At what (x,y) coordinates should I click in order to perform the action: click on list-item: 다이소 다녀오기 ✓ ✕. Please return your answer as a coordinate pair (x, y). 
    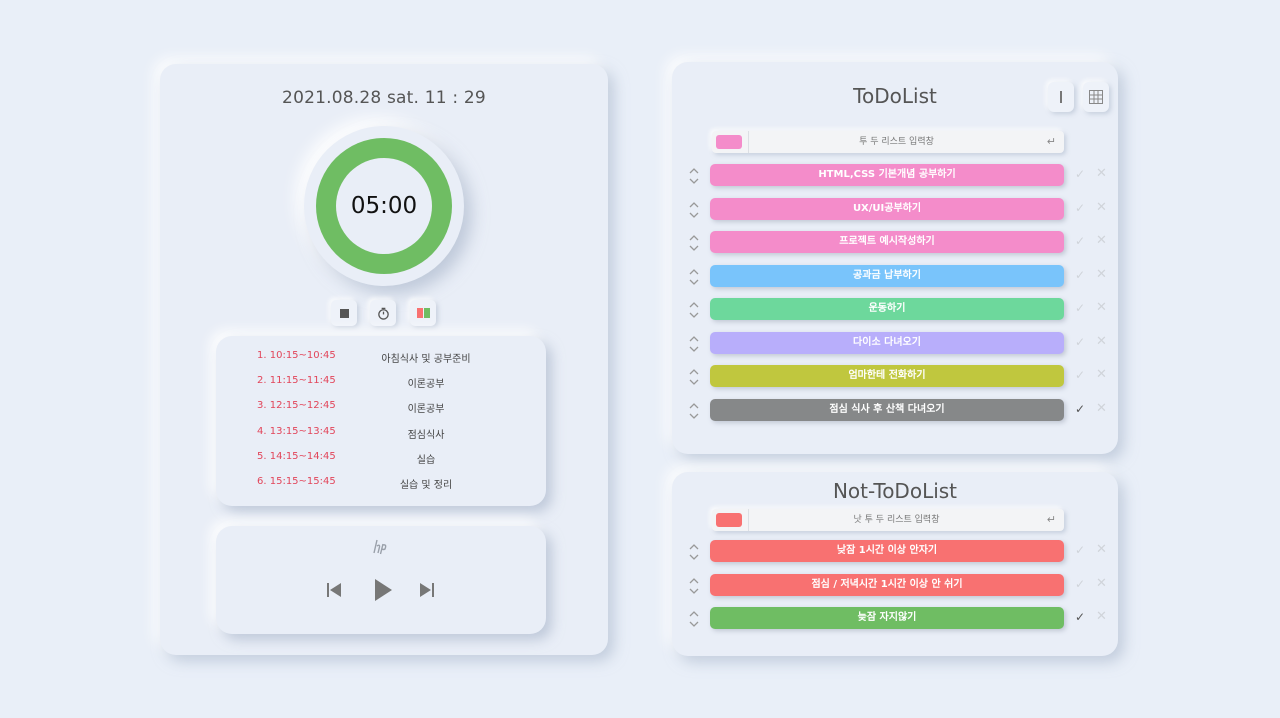
    Looking at the image, I should click on (895, 343).